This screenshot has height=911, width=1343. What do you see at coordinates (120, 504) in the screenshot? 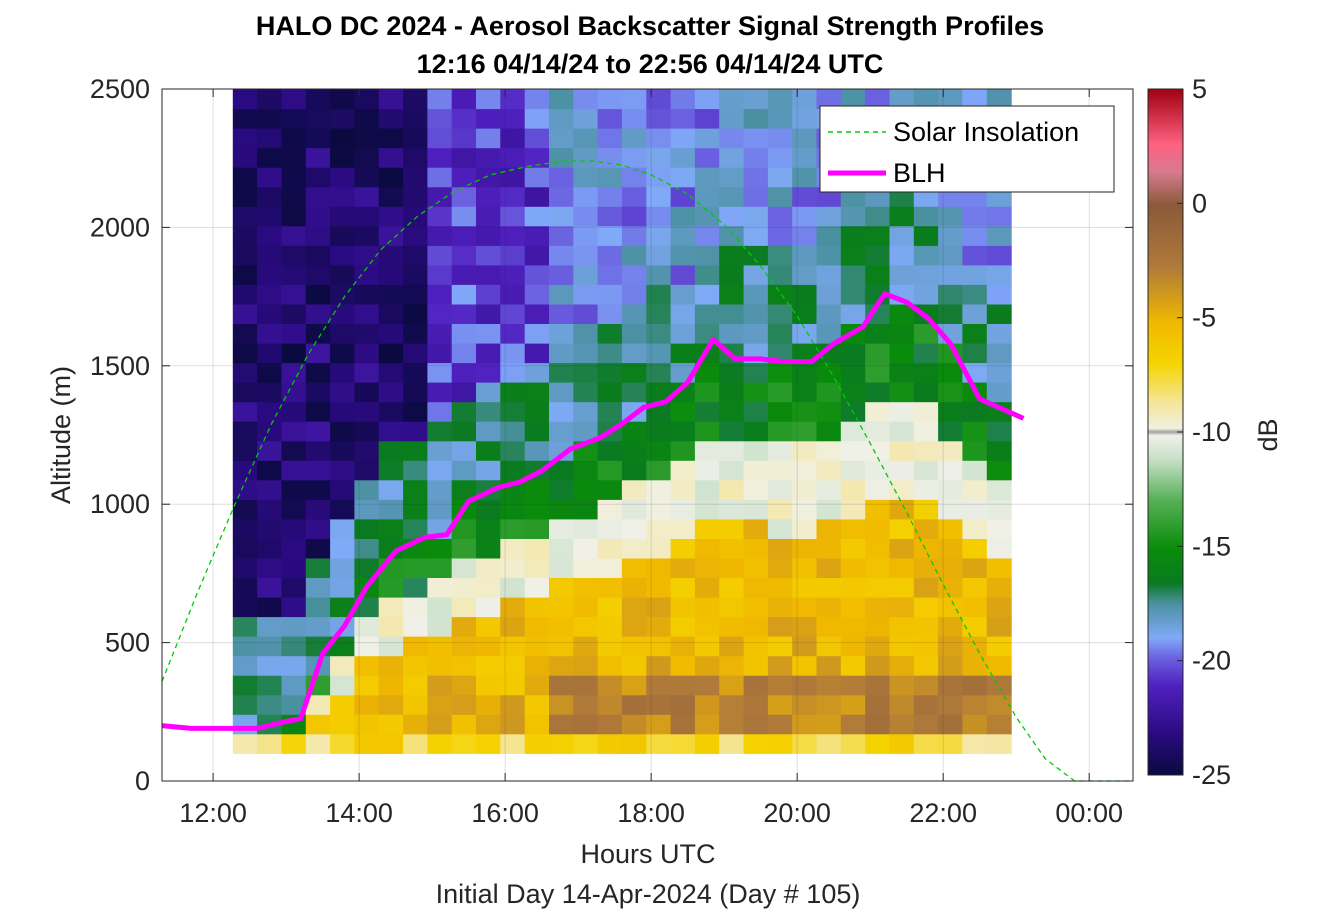
I see `y-tick-label: 1000` at bounding box center [120, 504].